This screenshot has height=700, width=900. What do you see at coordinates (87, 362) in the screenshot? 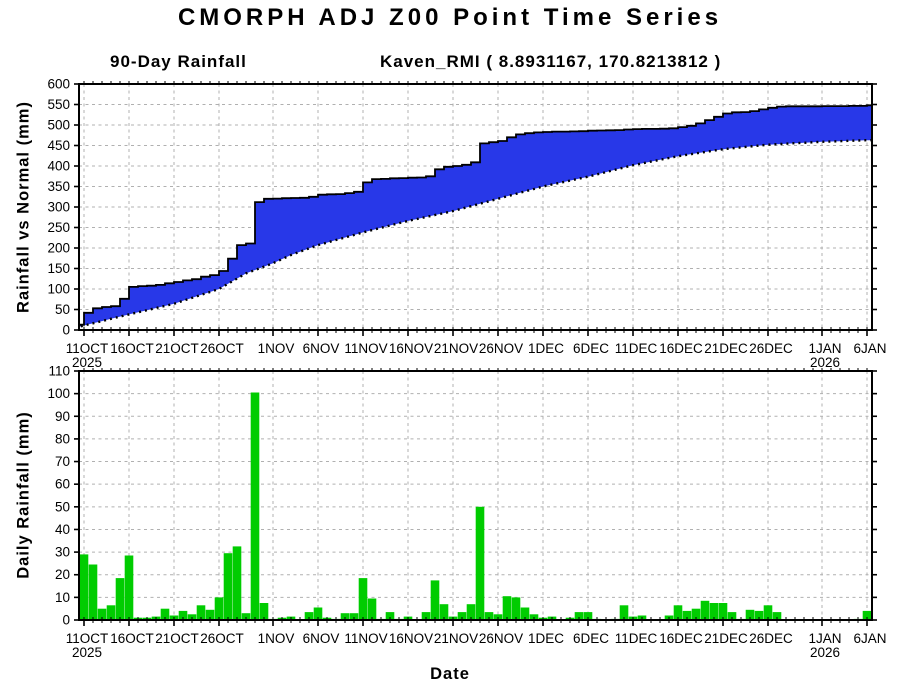
I see `x-tick-year-label: 2025` at bounding box center [87, 362].